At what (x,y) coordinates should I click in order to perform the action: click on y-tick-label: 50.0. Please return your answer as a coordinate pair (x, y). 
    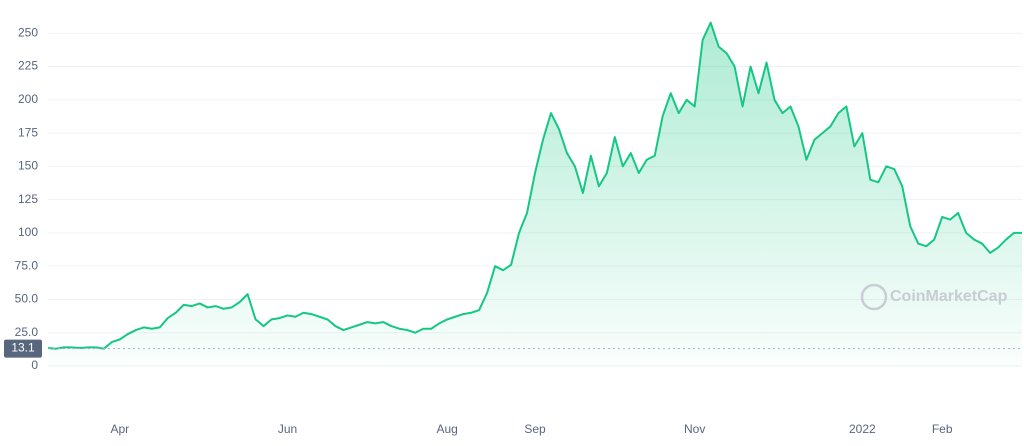
    Looking at the image, I should click on (27, 299).